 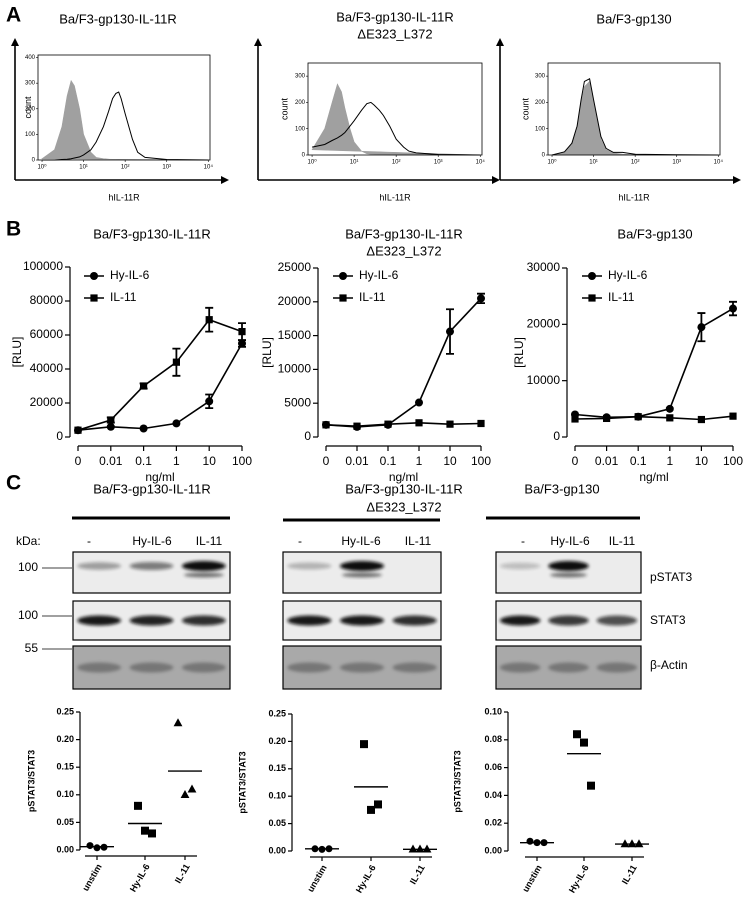 I want to click on x-tick-label: unstim, so click(x=316, y=878).